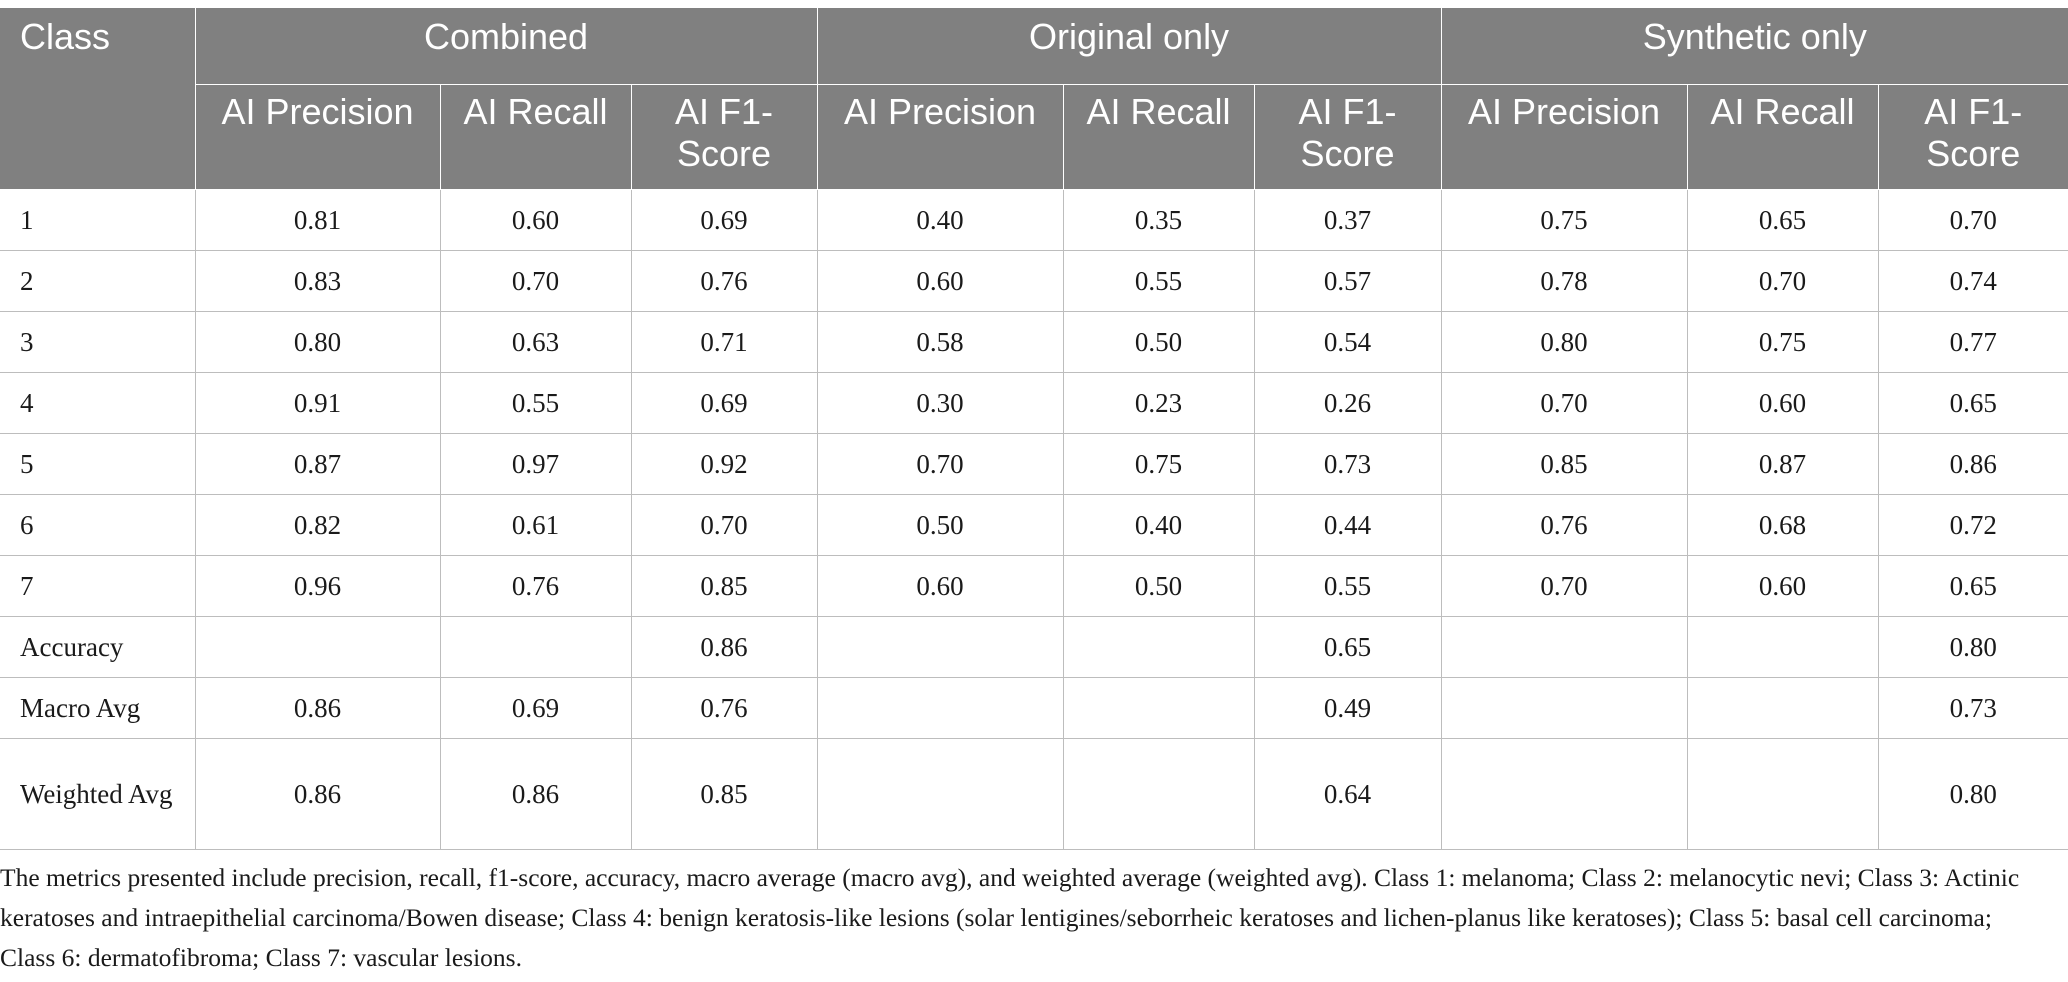 The image size is (2068, 982). I want to click on metric-cell: 0.97, so click(536, 464).